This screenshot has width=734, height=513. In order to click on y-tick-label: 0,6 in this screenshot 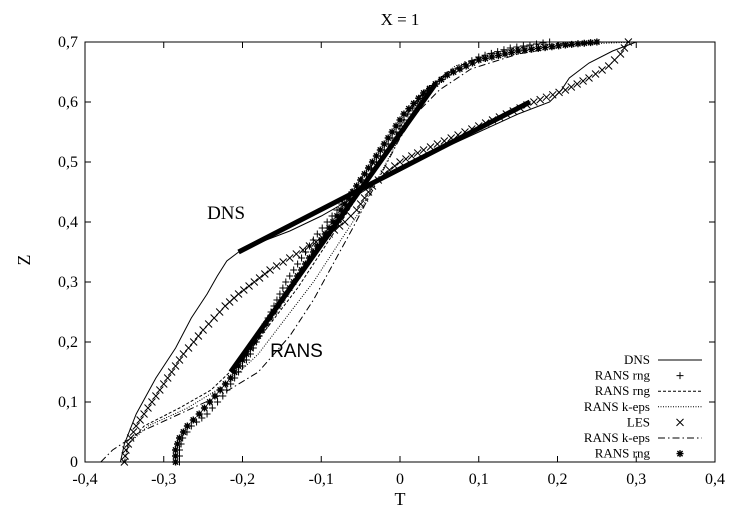, I will do `click(68, 102)`.